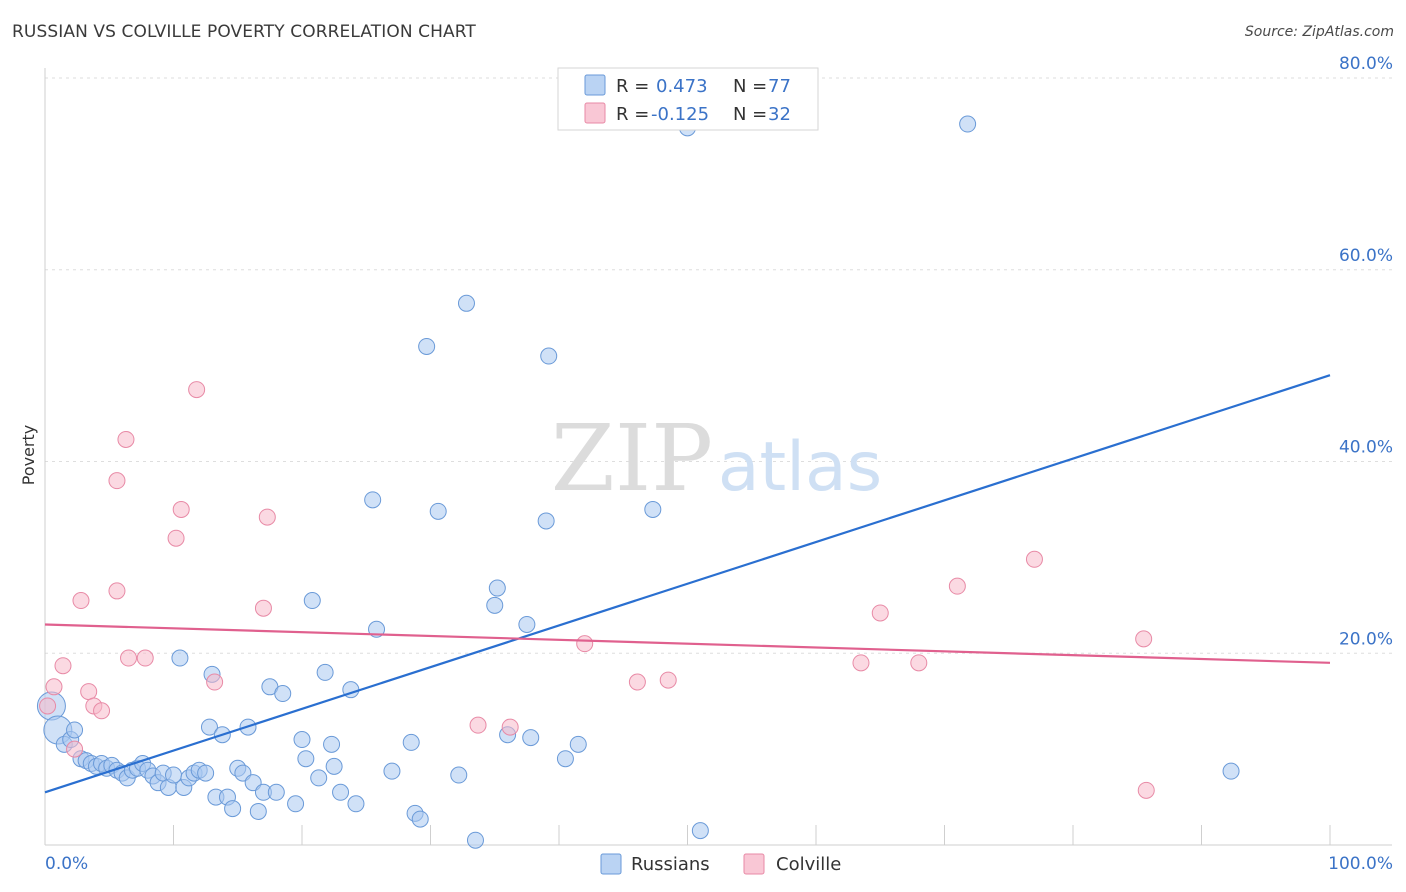 The height and width of the screenshot is (892, 1406). What do you see at coordinates (1366, 351) in the screenshot?
I see `y-tick-labels: 20.0% 40.0% 60.0% 80.0%` at bounding box center [1366, 351].